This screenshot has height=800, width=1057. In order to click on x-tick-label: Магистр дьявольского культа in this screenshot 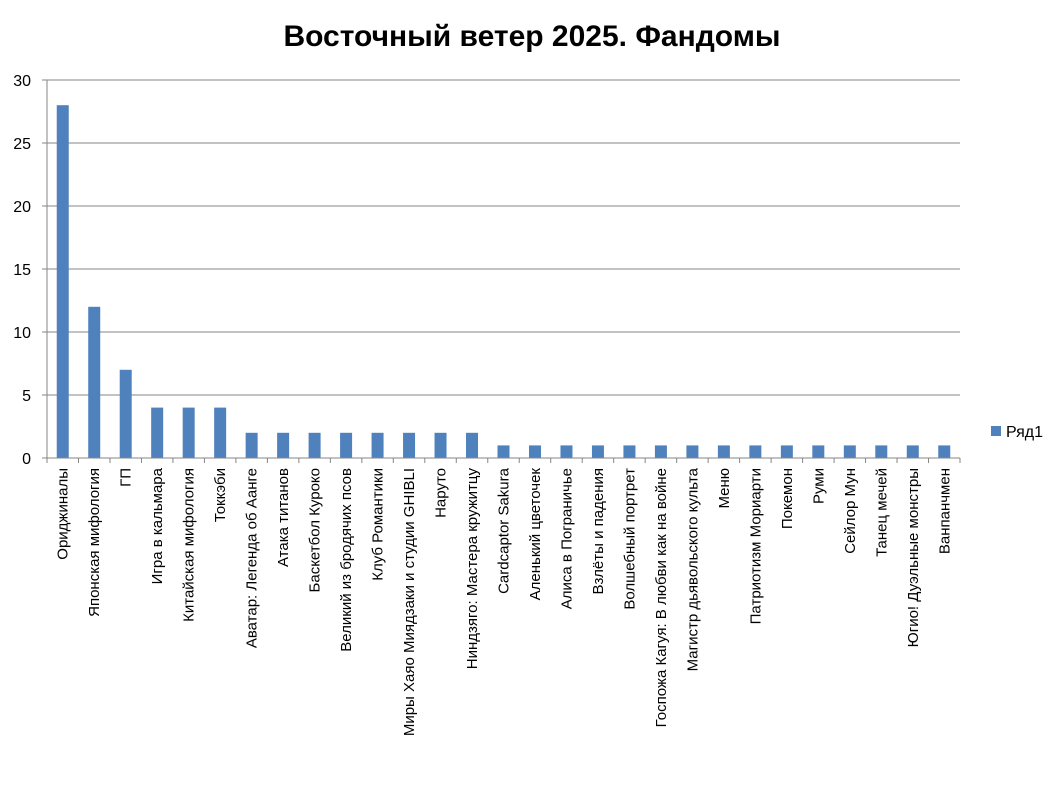, I will do `click(692, 569)`.